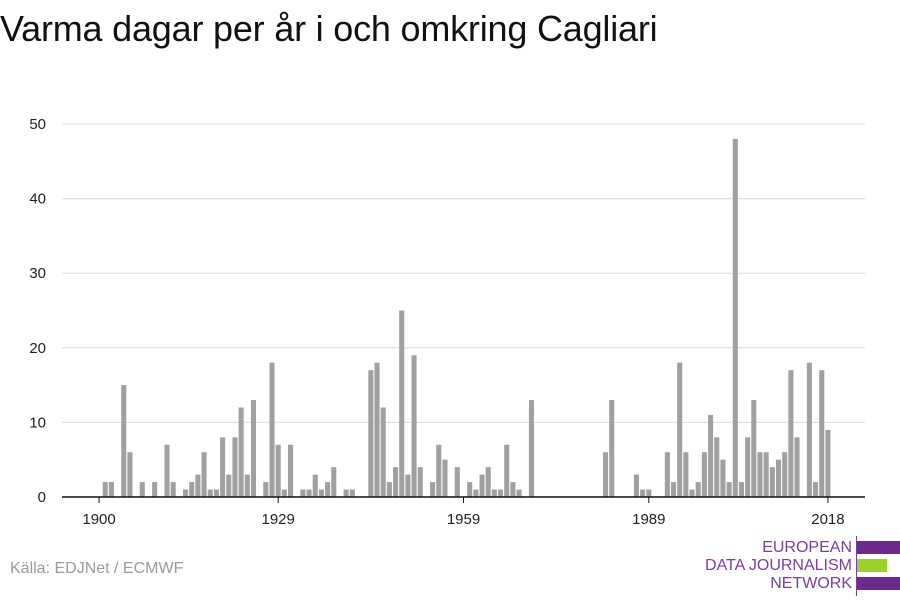  What do you see at coordinates (822, 433) in the screenshot?
I see `bar-2017` at bounding box center [822, 433].